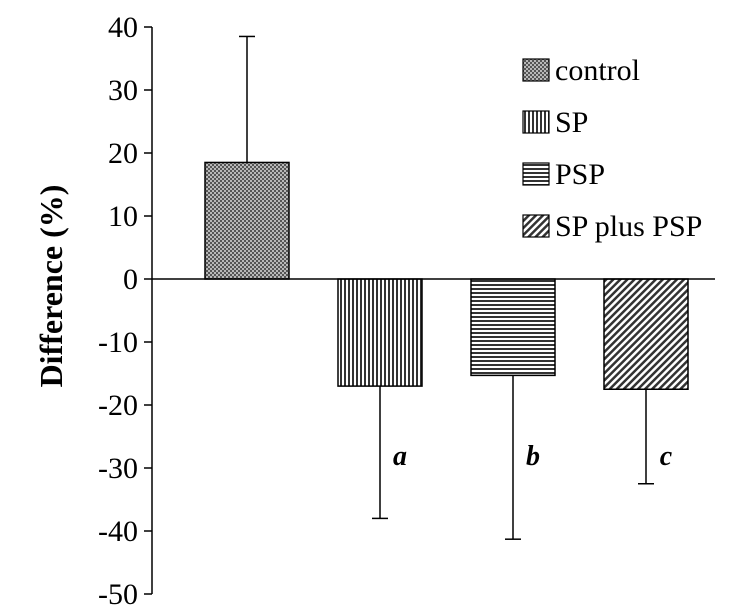 This screenshot has height=609, width=742. I want to click on y-tick-label: -30, so click(118, 468).